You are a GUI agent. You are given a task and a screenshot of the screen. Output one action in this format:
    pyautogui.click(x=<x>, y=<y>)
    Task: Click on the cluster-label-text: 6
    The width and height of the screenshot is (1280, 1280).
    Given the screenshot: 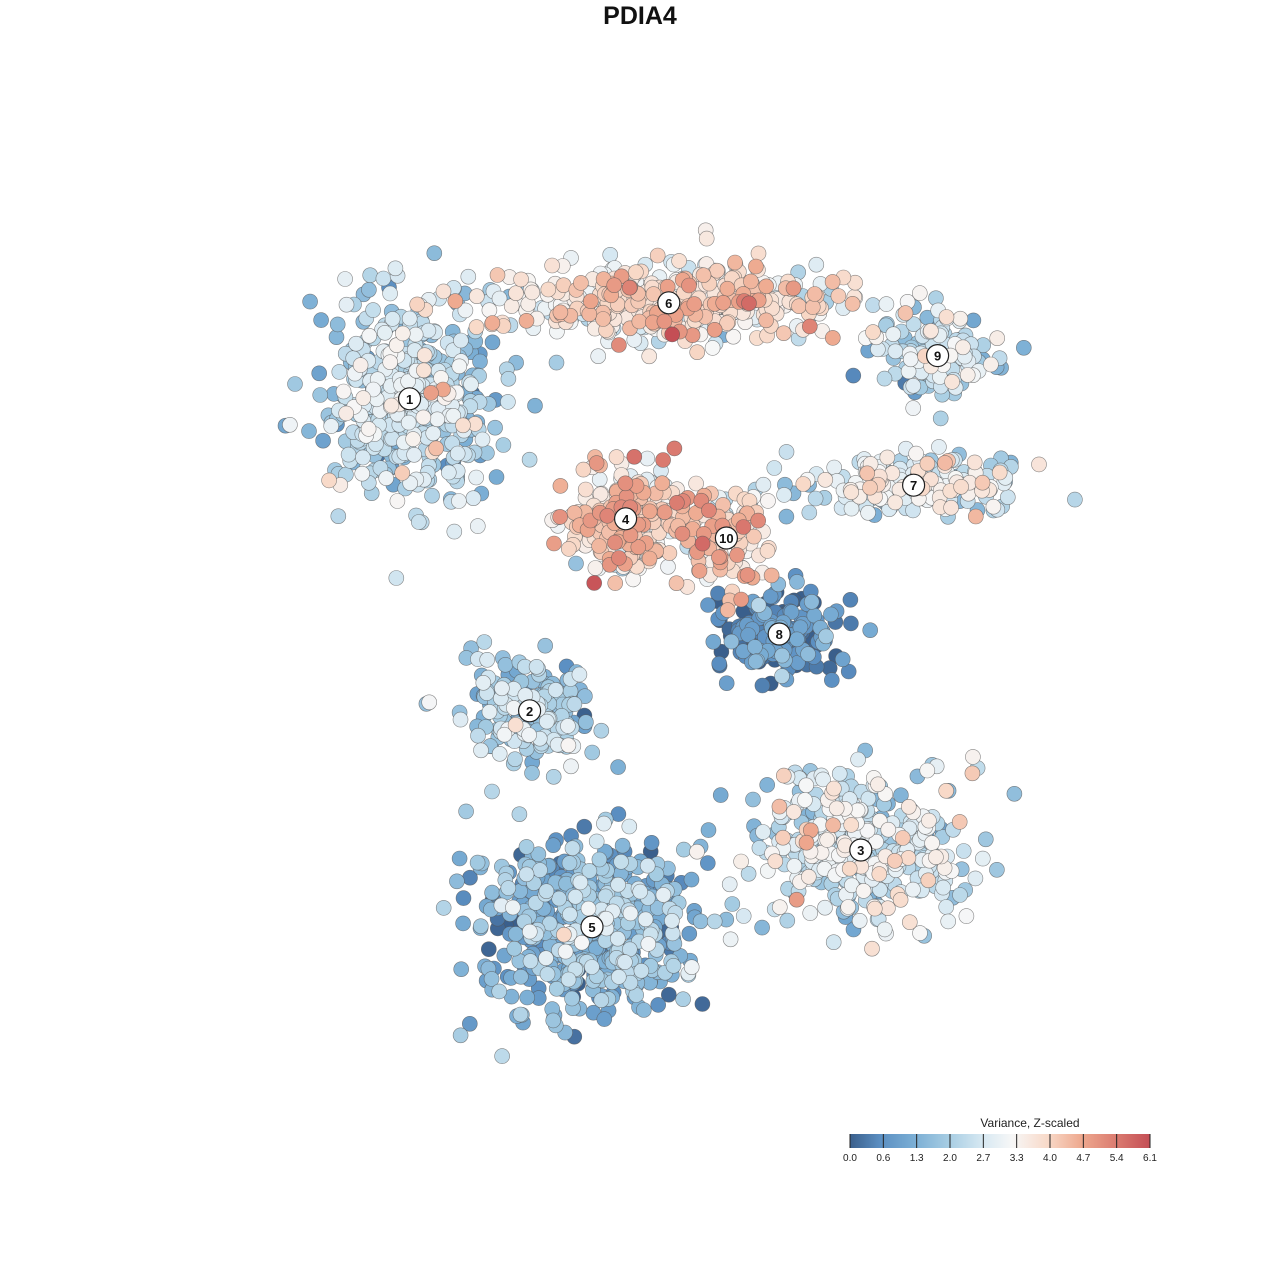 What is the action you would take?
    pyautogui.click(x=668, y=303)
    